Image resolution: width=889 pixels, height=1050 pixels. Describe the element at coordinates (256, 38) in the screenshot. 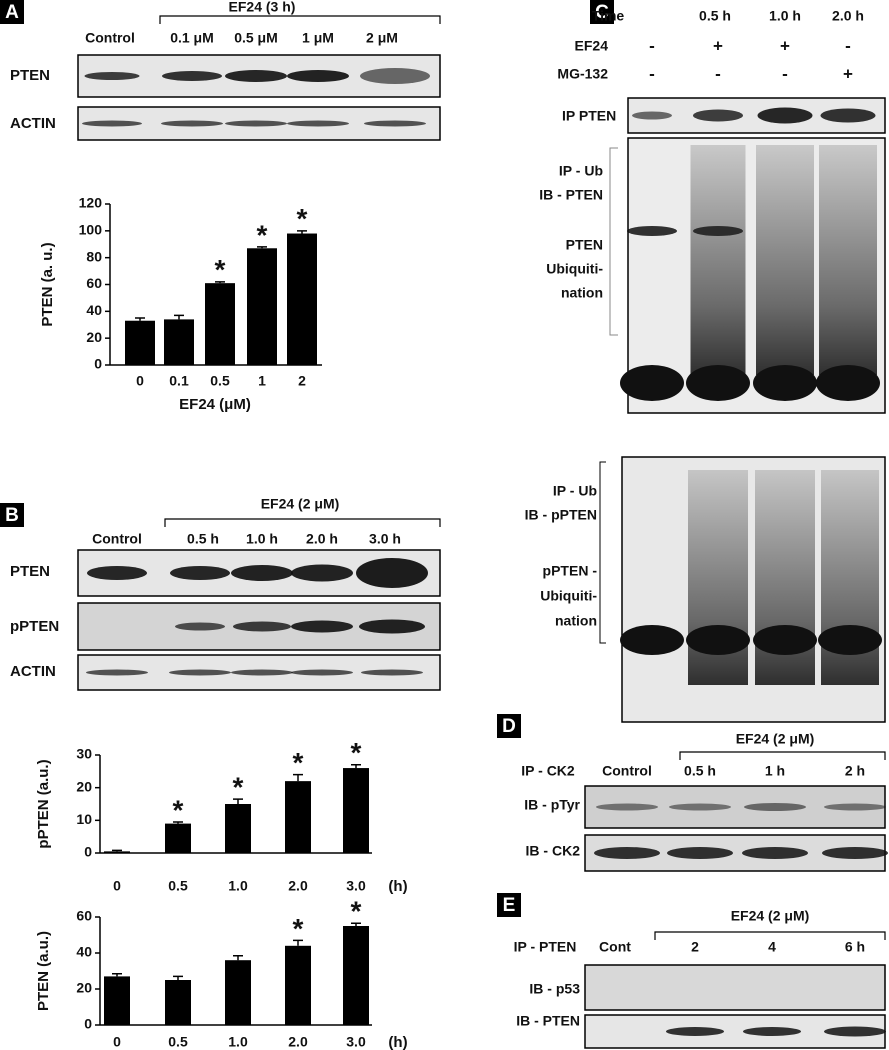

I see `lane-label: 0.5 μM` at that location.